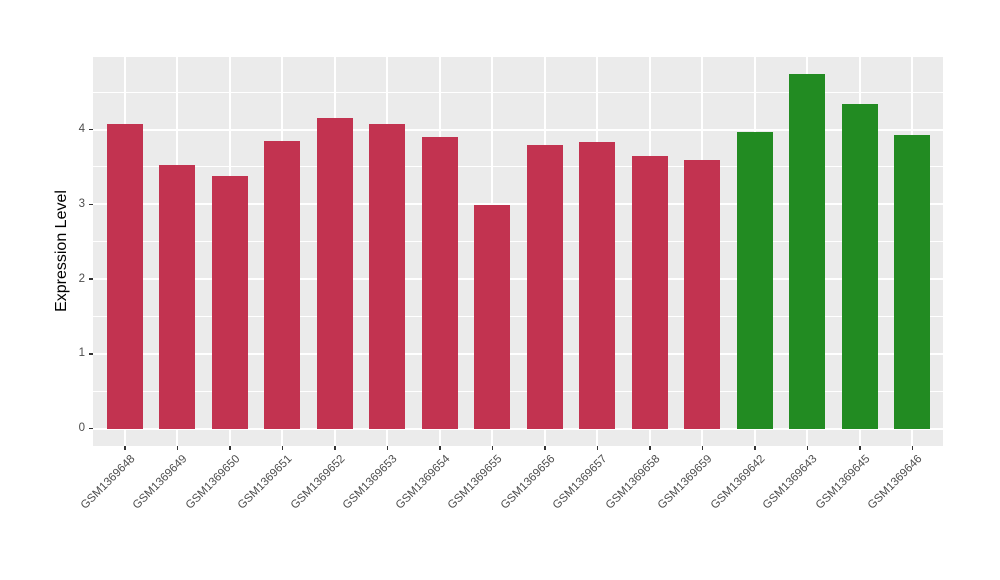 This screenshot has height=580, width=1000. I want to click on x-tick-label: GSM1369656, so click(528, 482).